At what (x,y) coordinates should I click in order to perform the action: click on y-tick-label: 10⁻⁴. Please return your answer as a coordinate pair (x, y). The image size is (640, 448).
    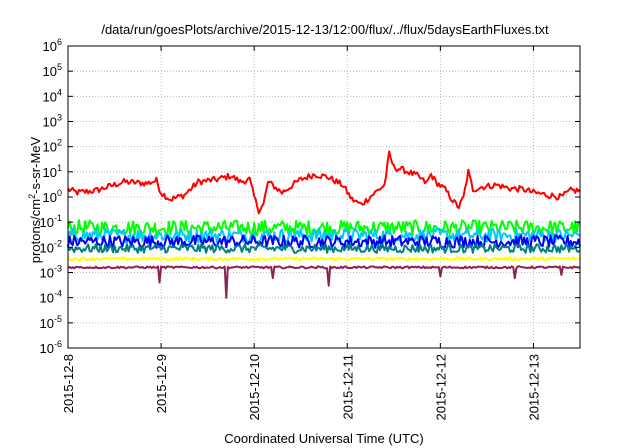
    Looking at the image, I should click on (51, 297).